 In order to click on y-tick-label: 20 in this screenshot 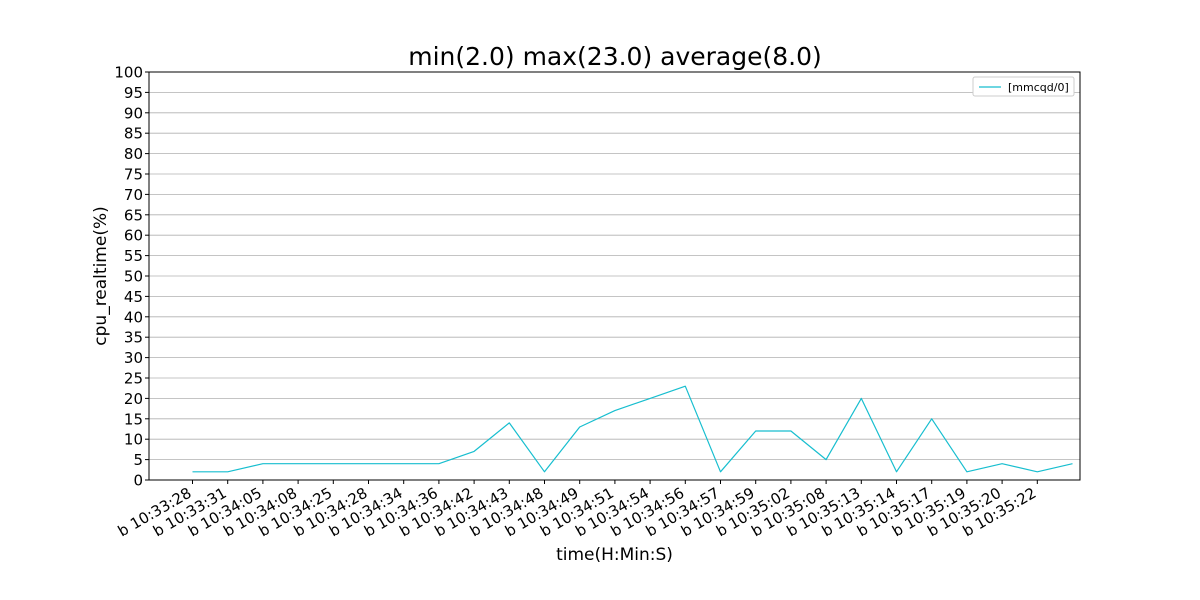, I will do `click(133, 399)`.